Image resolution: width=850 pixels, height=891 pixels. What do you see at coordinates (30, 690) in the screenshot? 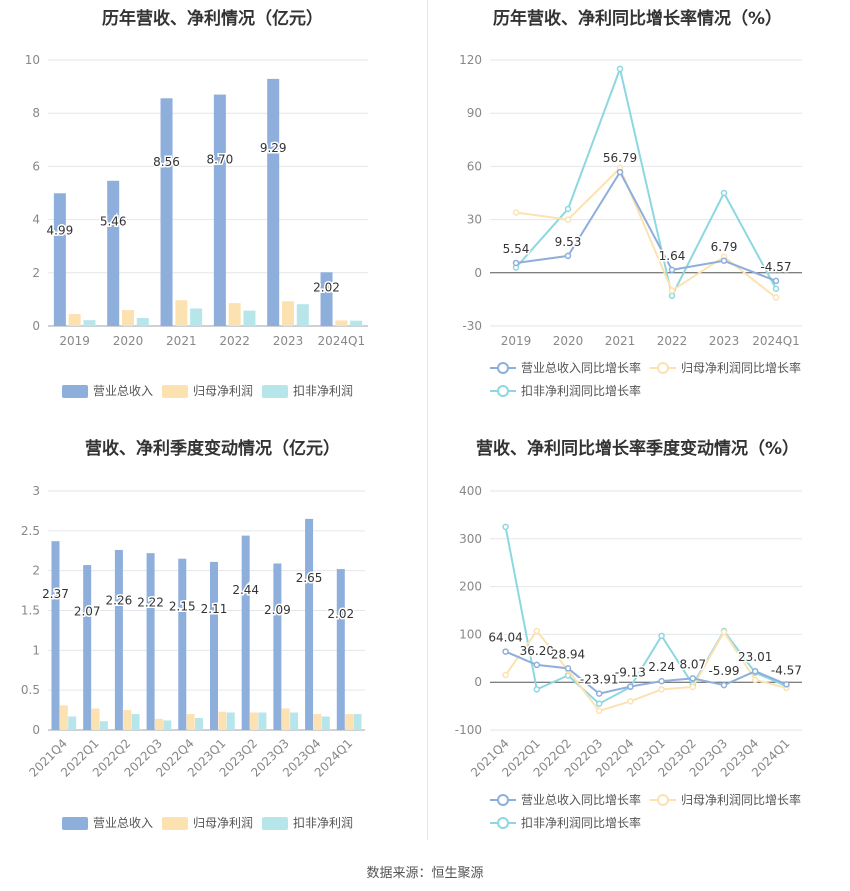
I see `y-tick-label: 0.5` at bounding box center [30, 690].